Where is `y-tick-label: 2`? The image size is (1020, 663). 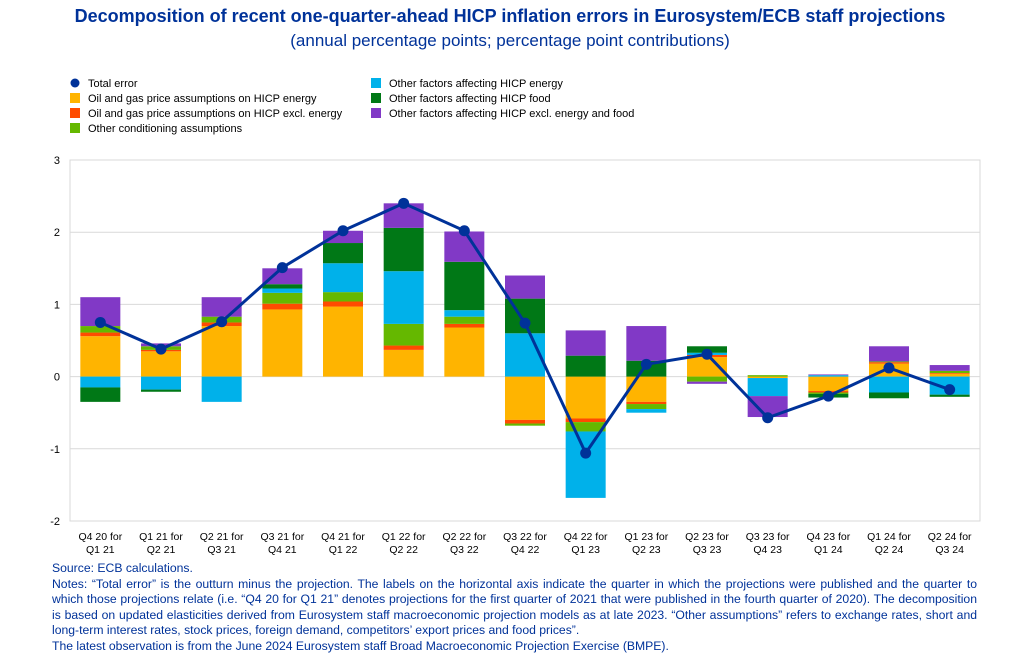 y-tick-label: 2 is located at coordinates (57, 233).